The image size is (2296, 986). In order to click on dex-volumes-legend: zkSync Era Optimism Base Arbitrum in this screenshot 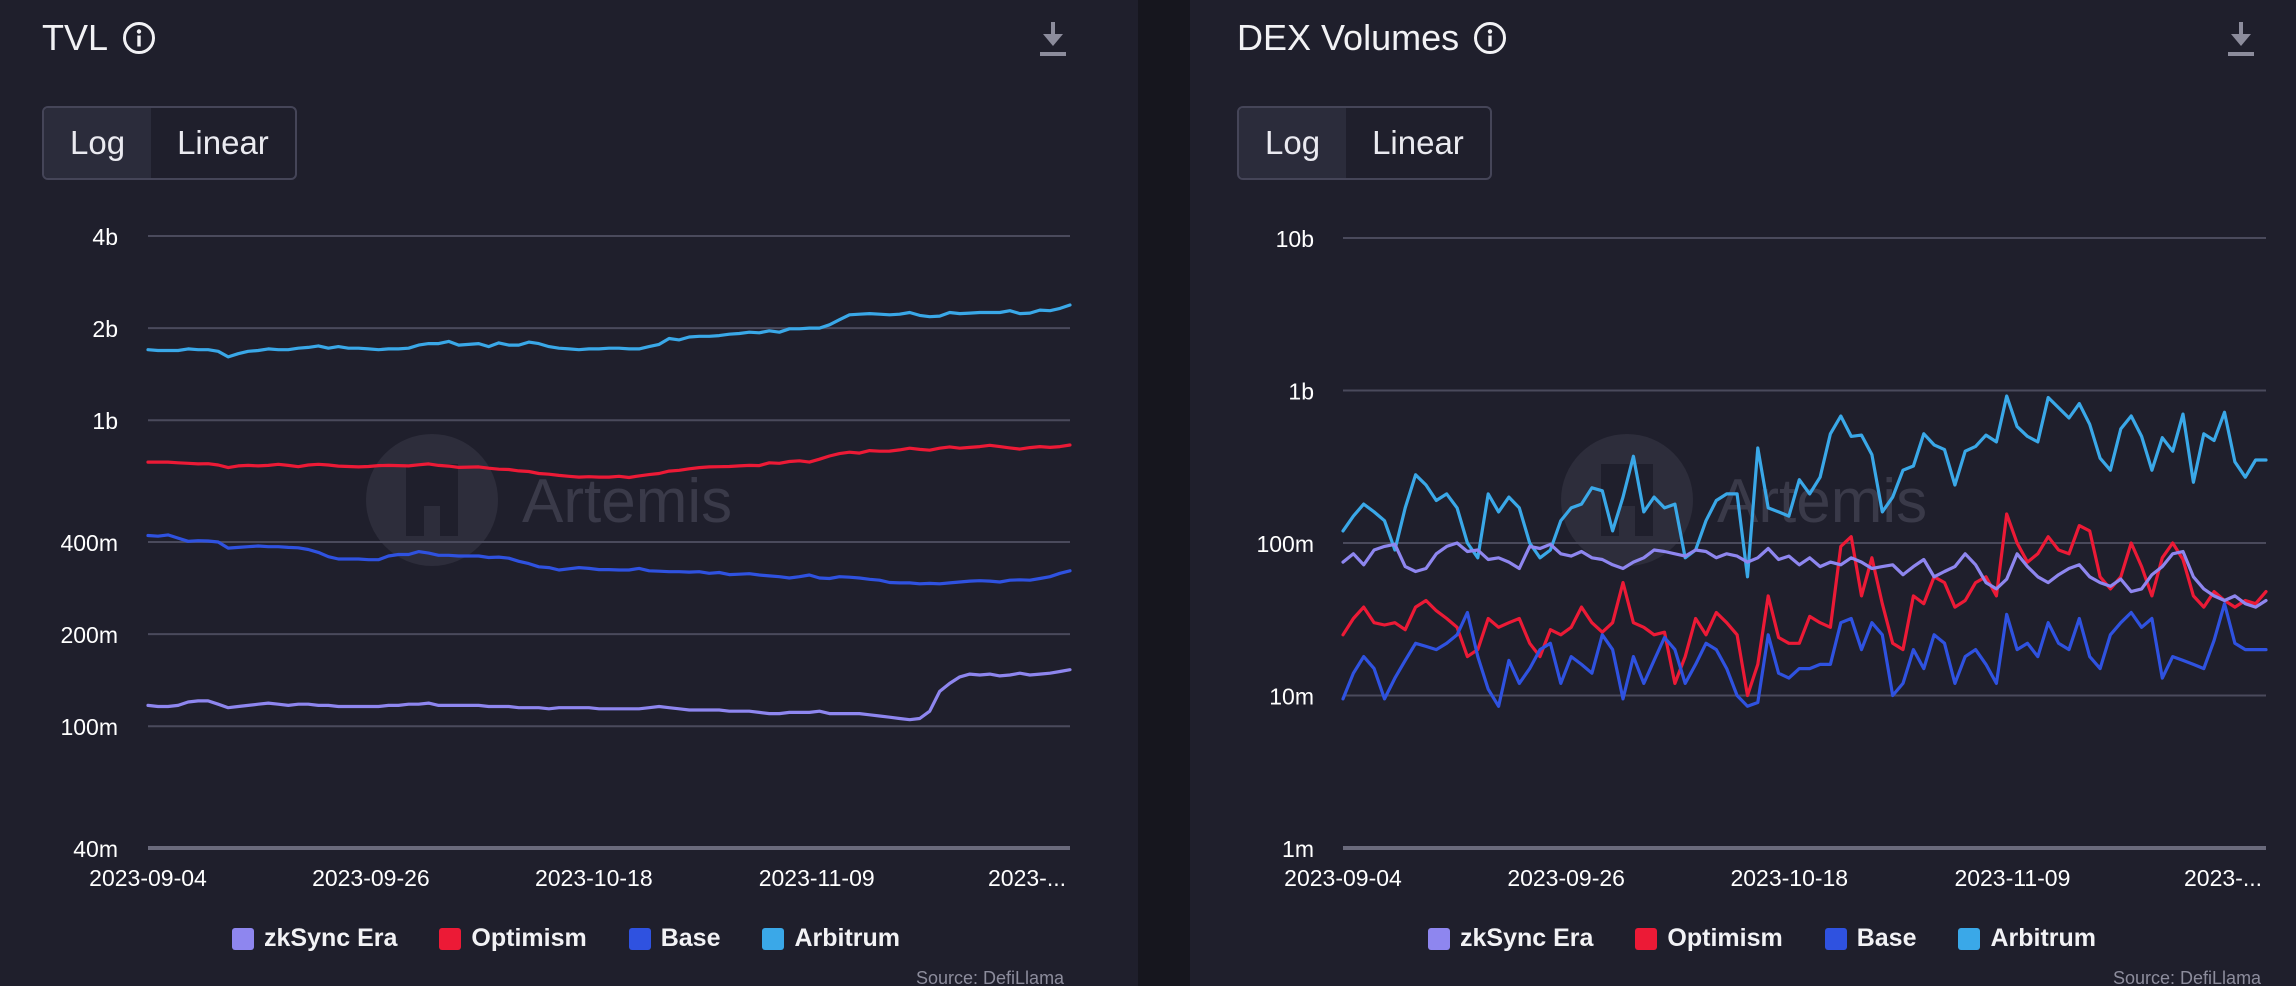, I will do `click(1762, 938)`.